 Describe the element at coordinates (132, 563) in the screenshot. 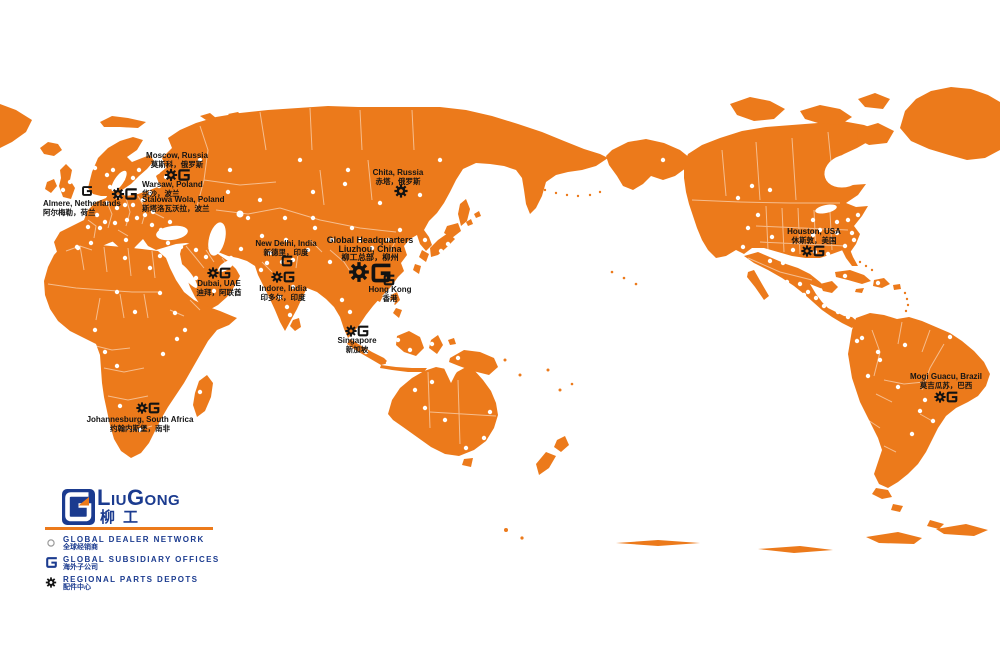

I see `legend-item-subsidiary-offices: GLOBAL SUBSIDIARY OFFICES 海外子公司` at that location.